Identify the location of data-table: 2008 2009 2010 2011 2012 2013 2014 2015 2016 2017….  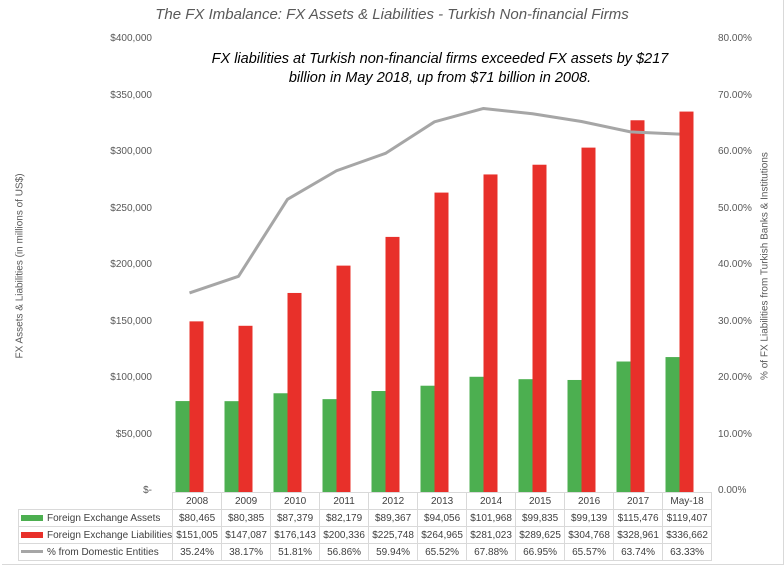
(365, 526).